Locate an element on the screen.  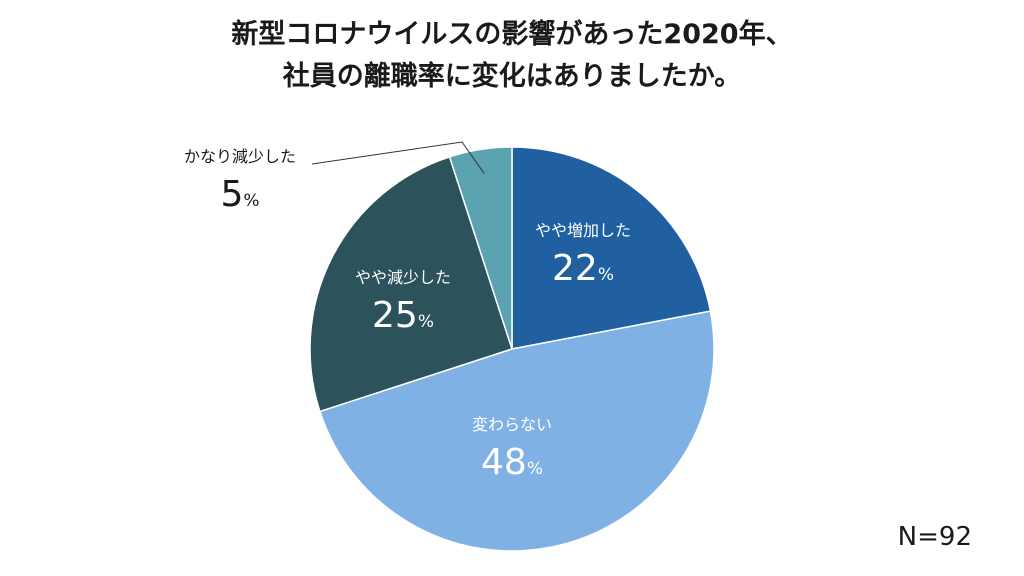
slice-value-increase-slightly: 22% is located at coordinates (583, 268).